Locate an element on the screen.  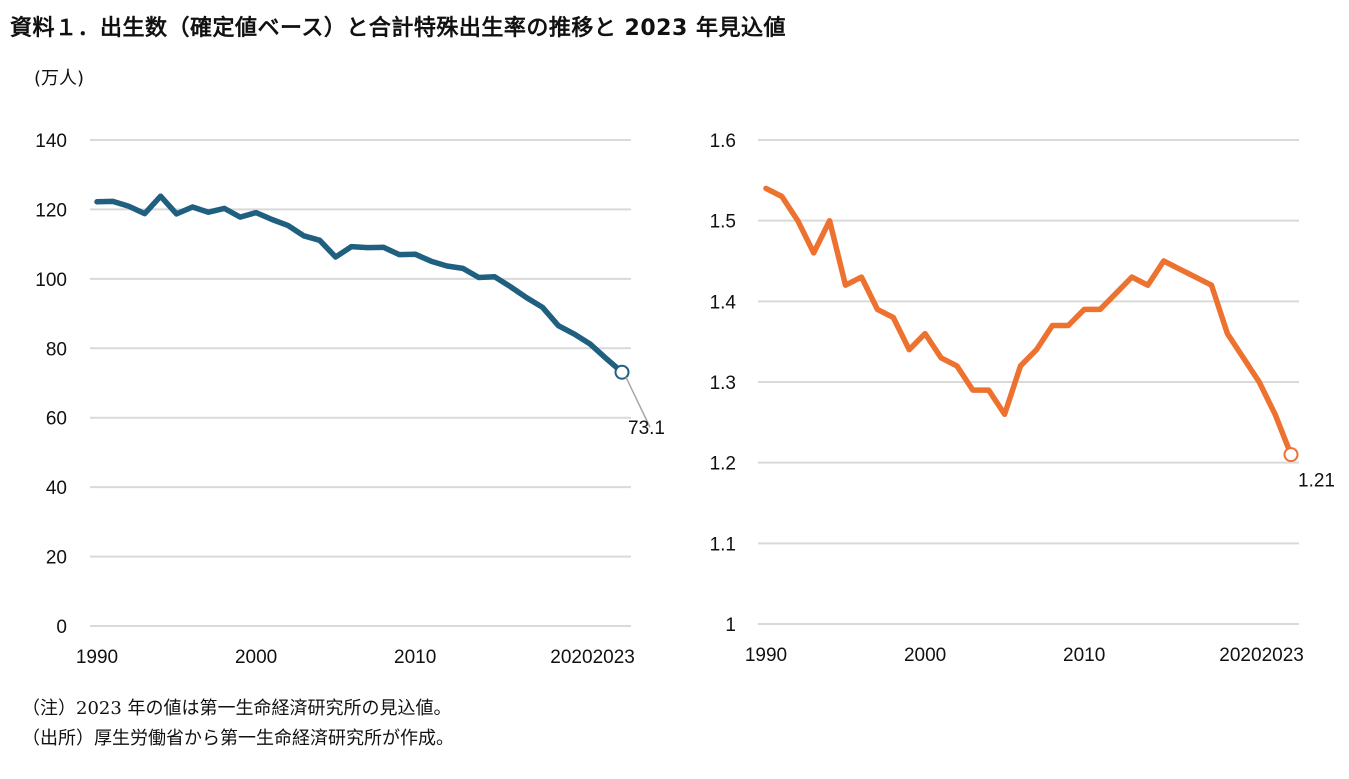
y-axis-unit-label: (万人) is located at coordinates (59, 78).